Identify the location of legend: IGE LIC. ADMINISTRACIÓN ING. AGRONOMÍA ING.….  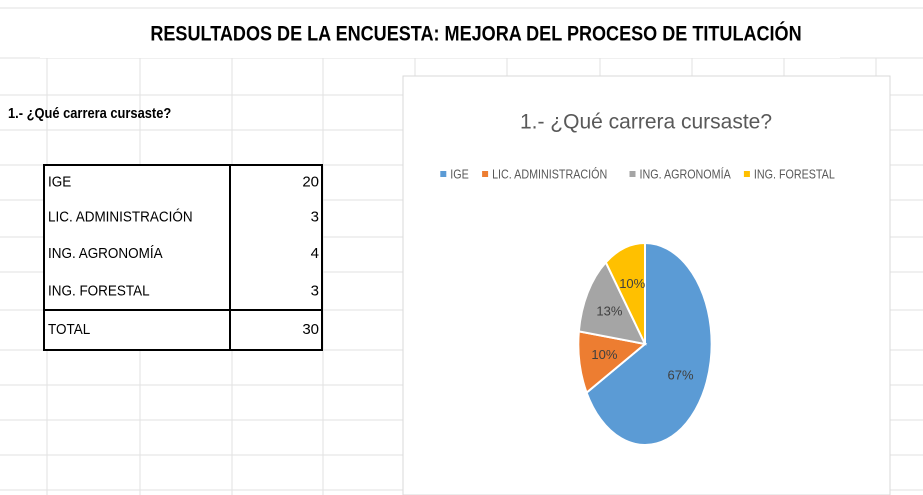
(637, 175).